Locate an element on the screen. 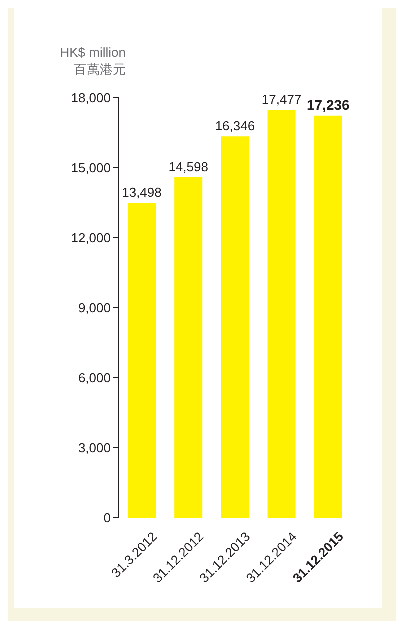 This screenshot has height=629, width=404. data-label: 13,498 is located at coordinates (142, 192).